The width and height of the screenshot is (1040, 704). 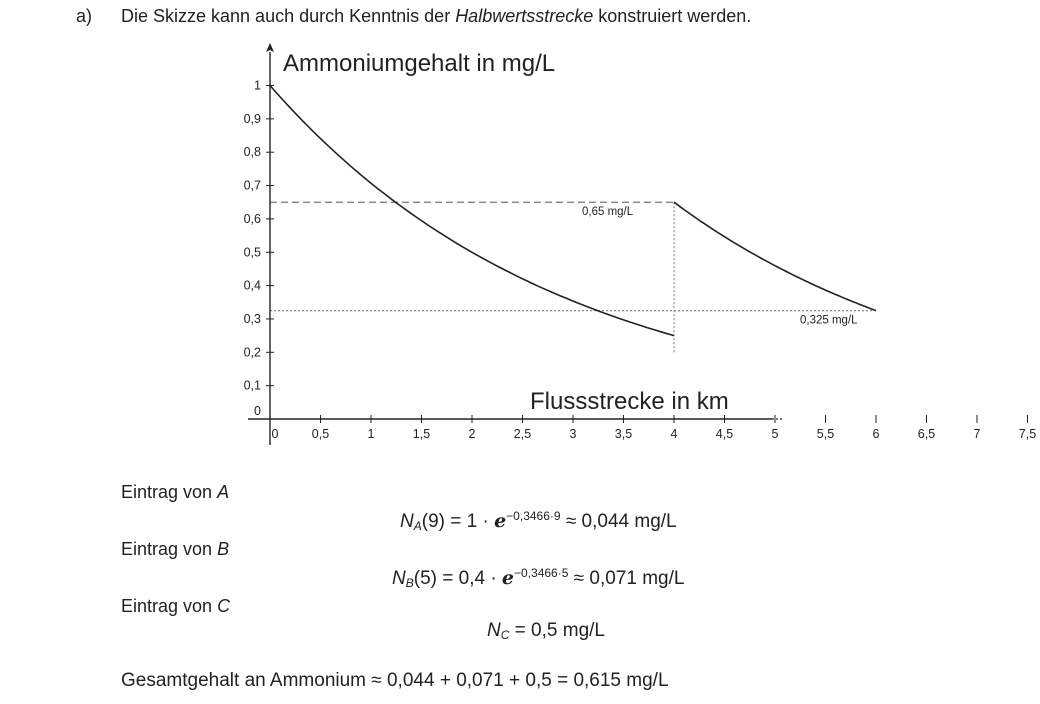 I want to click on entry-a-label: Eintrag von A, so click(x=175, y=492).